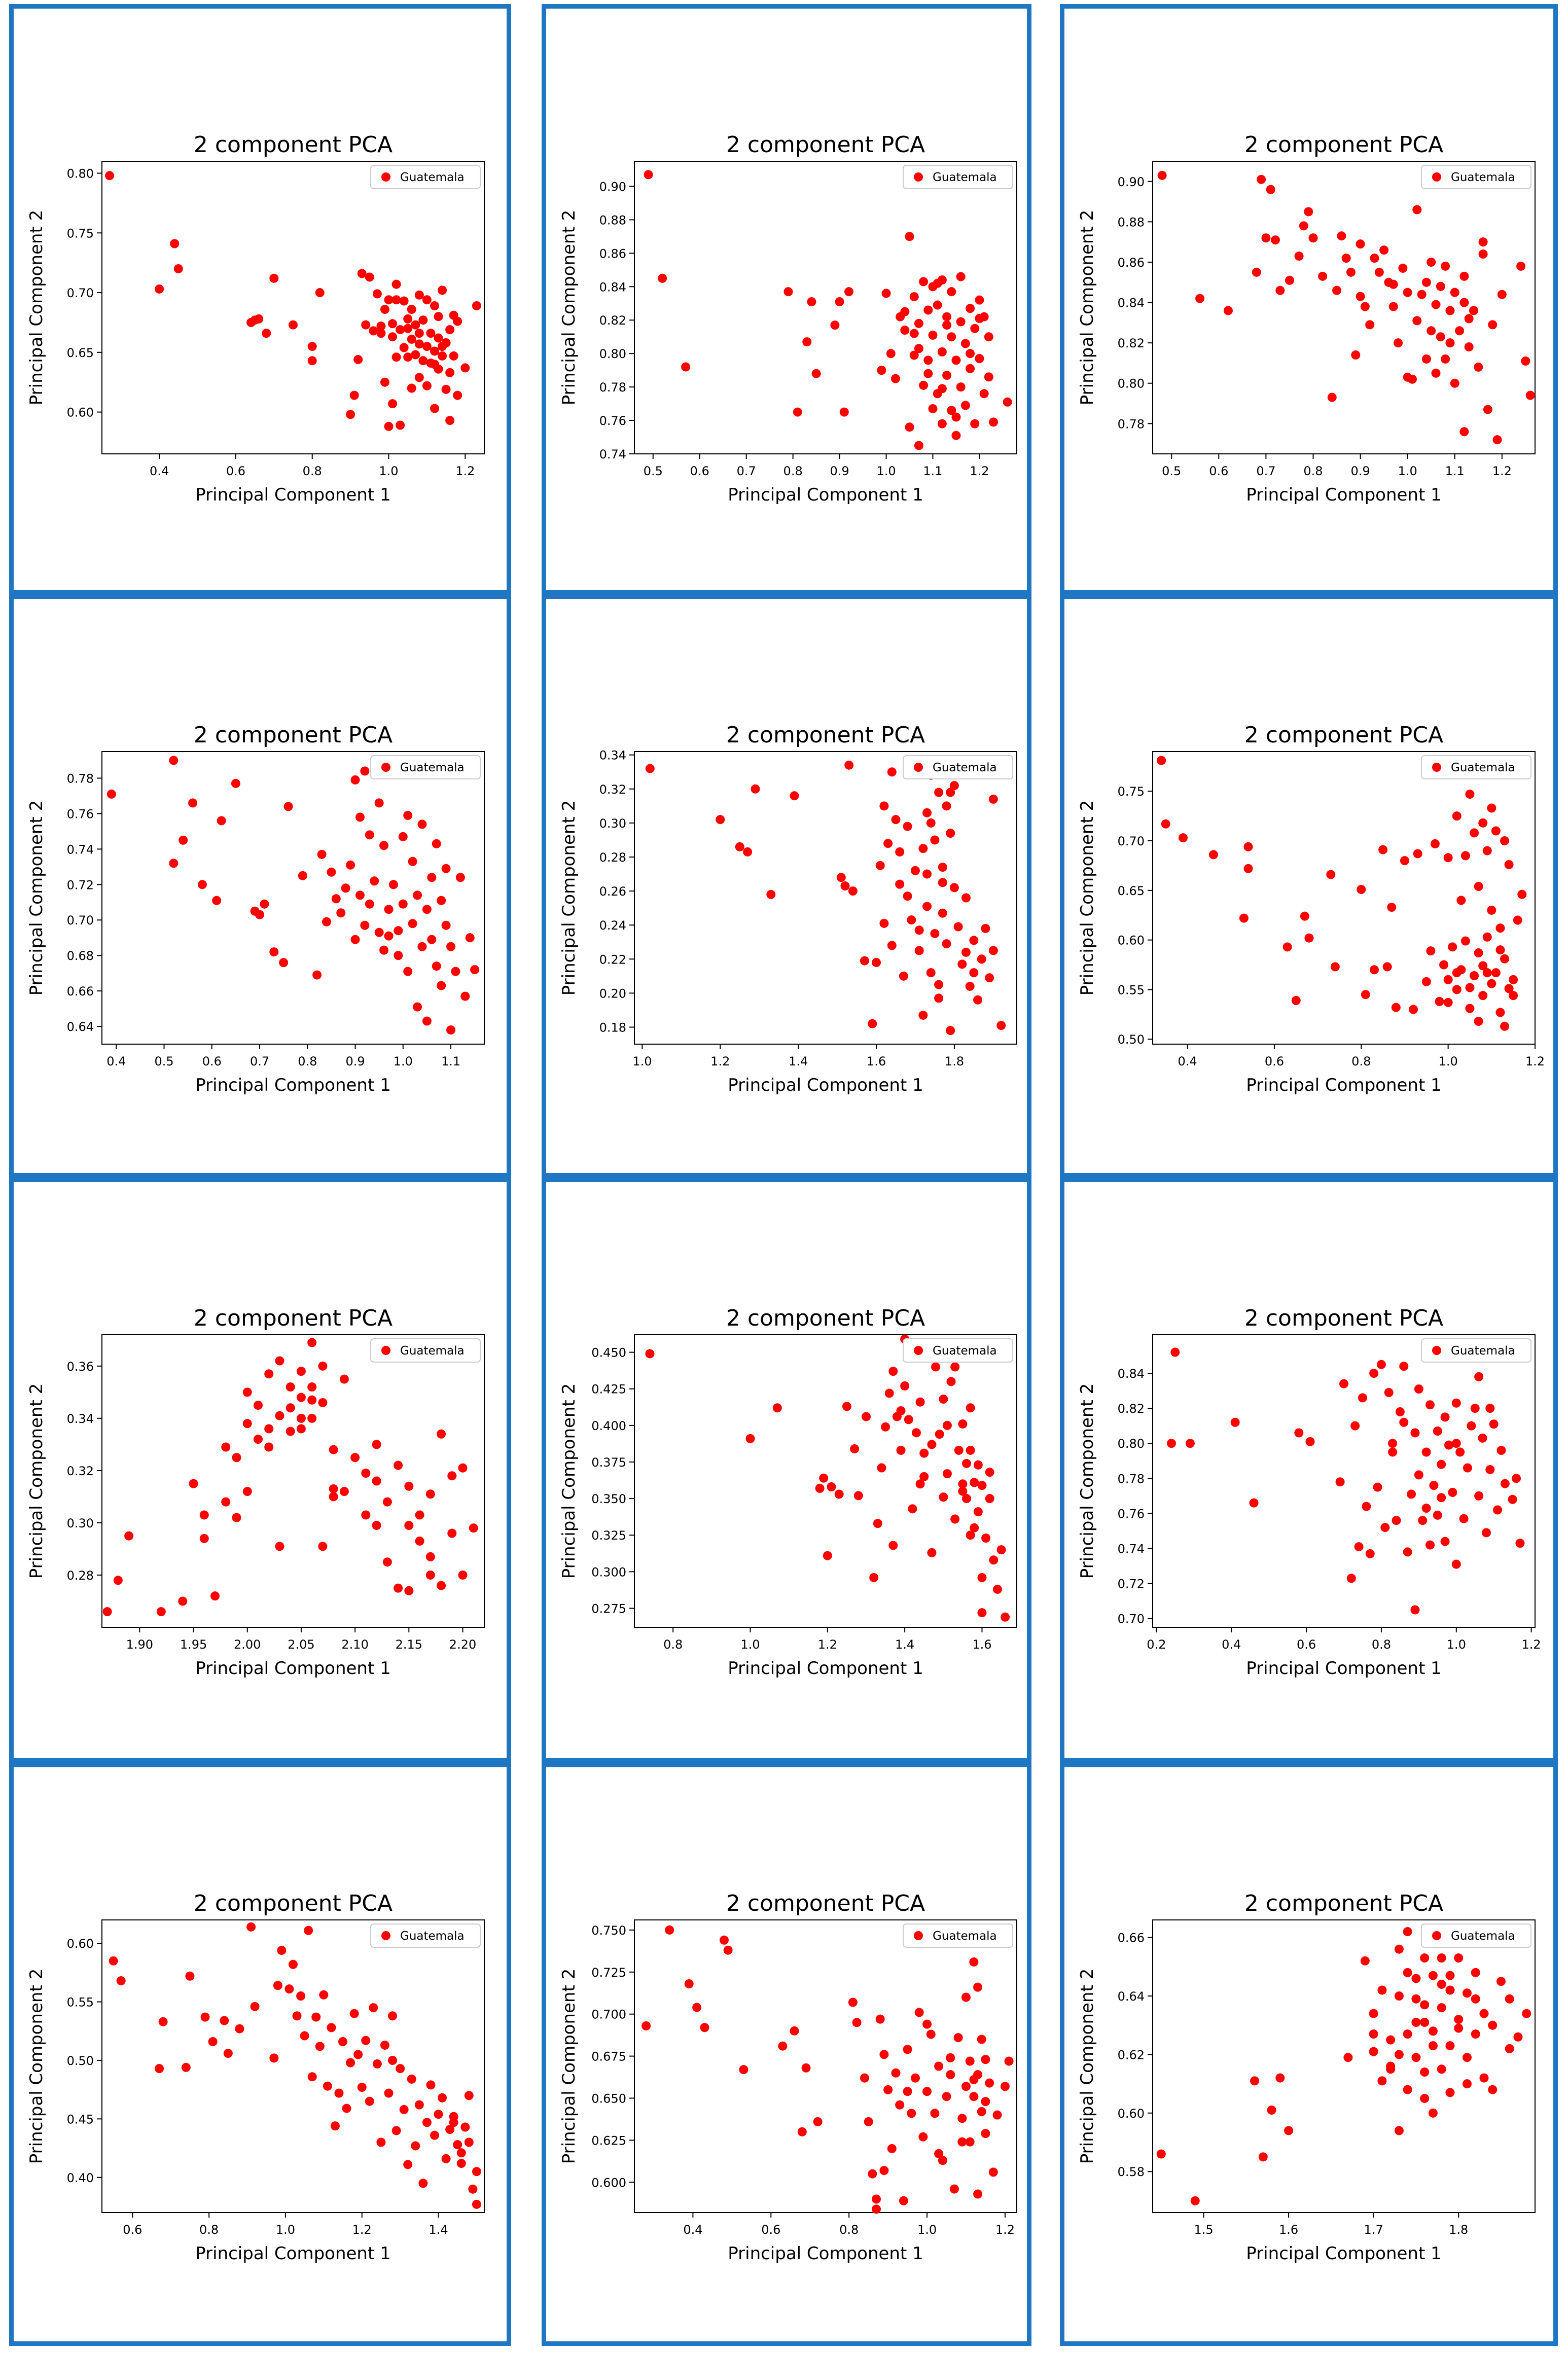 The height and width of the screenshot is (2353, 1568). I want to click on y-tick-label: 0.66, so click(1131, 1938).